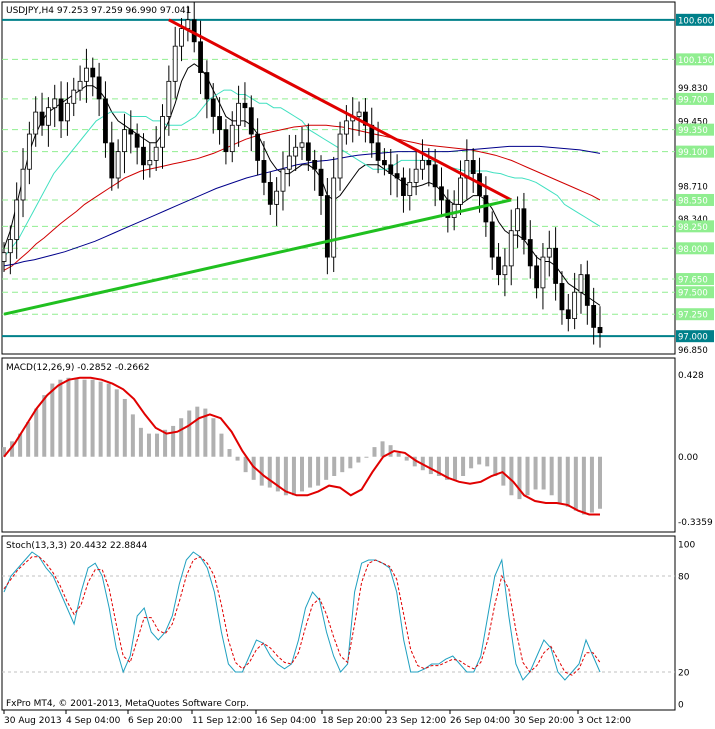 The image size is (715, 729). I want to click on x-tick-label: 6 Sep 20:00, so click(155, 721).